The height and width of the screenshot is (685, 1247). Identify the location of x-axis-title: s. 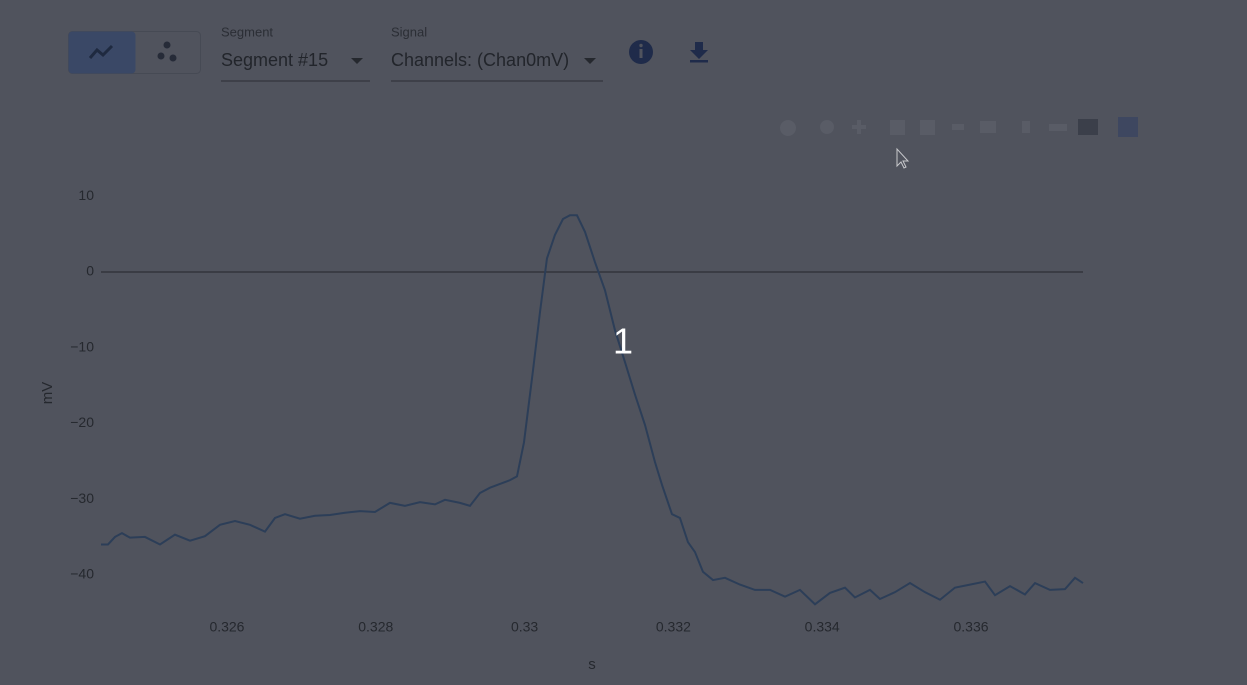
(592, 664).